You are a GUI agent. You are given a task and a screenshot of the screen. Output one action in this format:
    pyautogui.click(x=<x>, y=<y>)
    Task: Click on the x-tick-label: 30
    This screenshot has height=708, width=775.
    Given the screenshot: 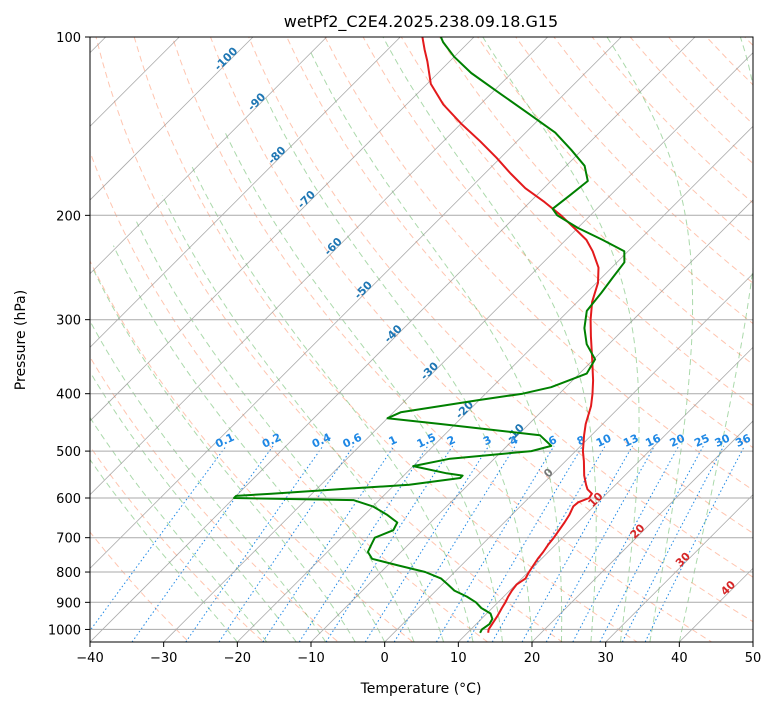 What is the action you would take?
    pyautogui.click(x=605, y=658)
    